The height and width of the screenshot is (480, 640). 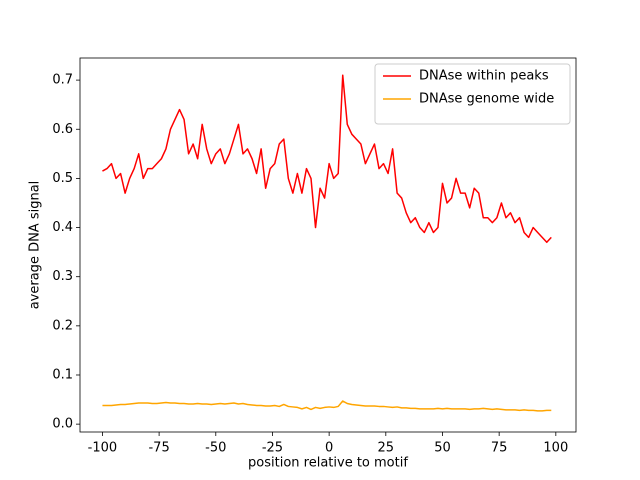 I want to click on x-tick-label: -100, so click(x=103, y=448).